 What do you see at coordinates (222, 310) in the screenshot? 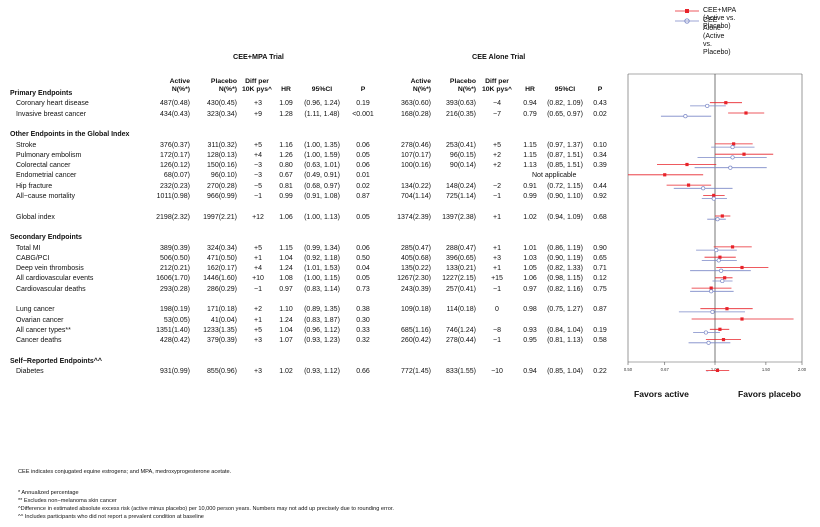
I see `cell-a-placebo: 171(0.18)` at bounding box center [222, 310].